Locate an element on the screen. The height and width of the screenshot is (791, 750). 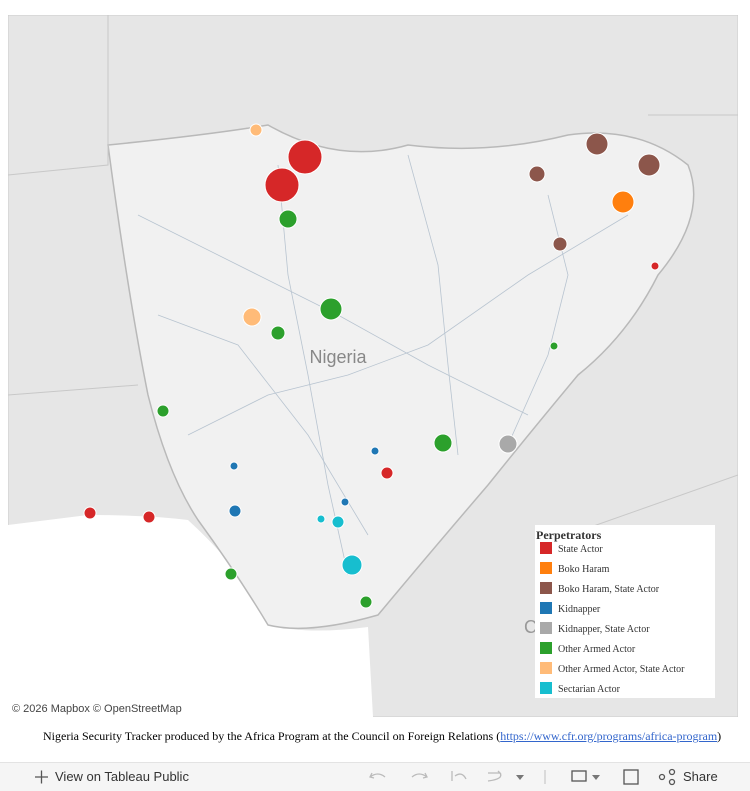
legend-label: State Actor is located at coordinates (580, 549).